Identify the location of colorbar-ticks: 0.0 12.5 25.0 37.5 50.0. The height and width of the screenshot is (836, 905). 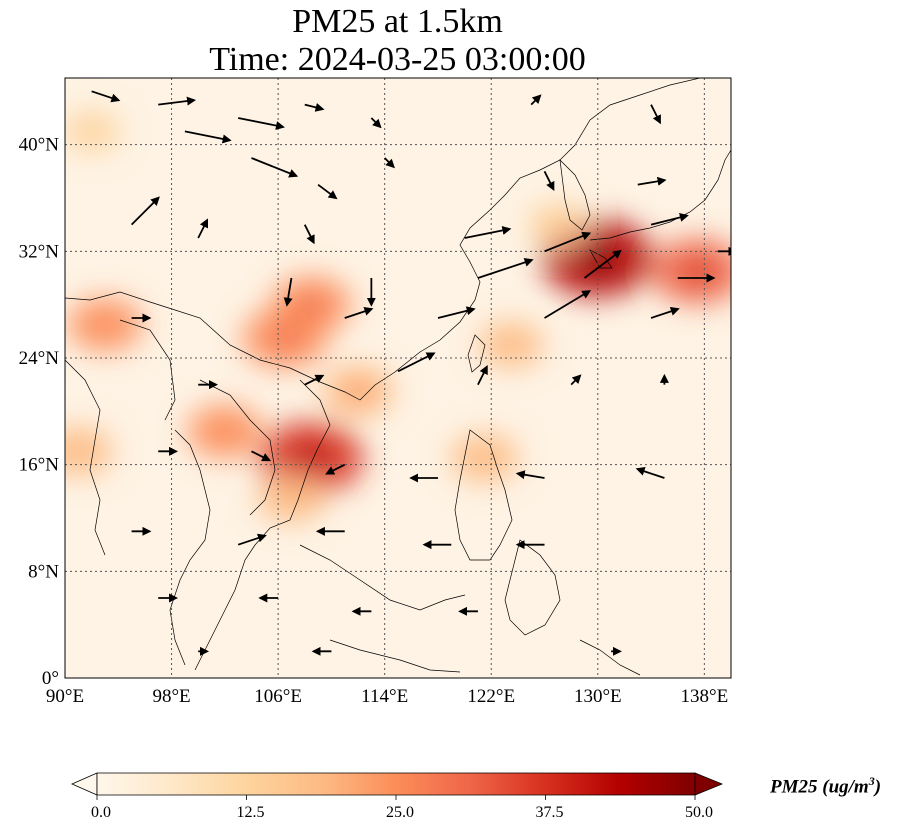
(402, 808).